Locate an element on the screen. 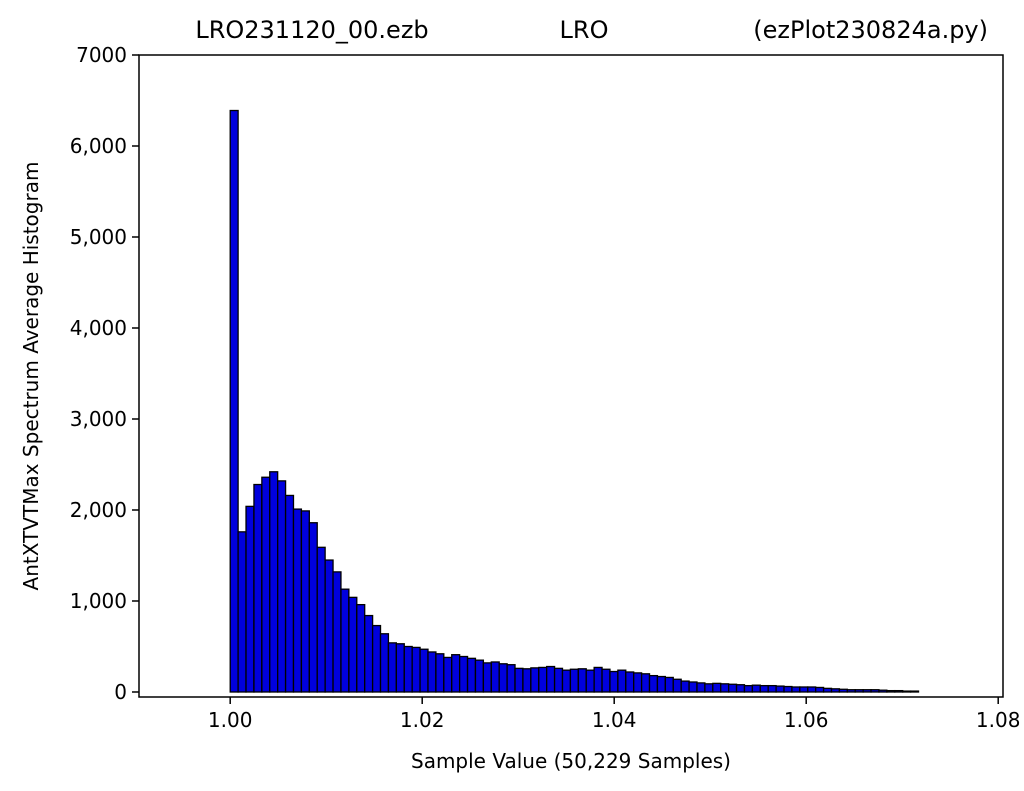 Image resolution: width=1024 pixels, height=791 pixels. y-tick-label: 3,000 is located at coordinates (98, 419).